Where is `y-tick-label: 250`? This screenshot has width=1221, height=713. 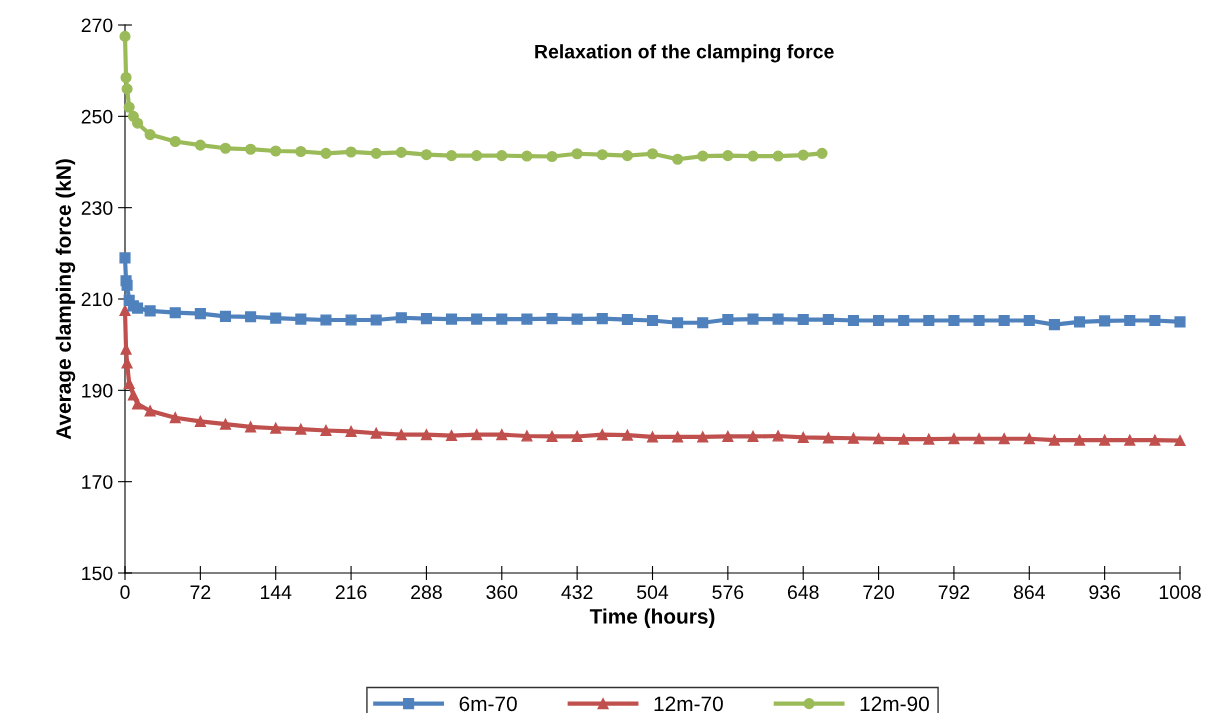
y-tick-label: 250 is located at coordinates (97, 116).